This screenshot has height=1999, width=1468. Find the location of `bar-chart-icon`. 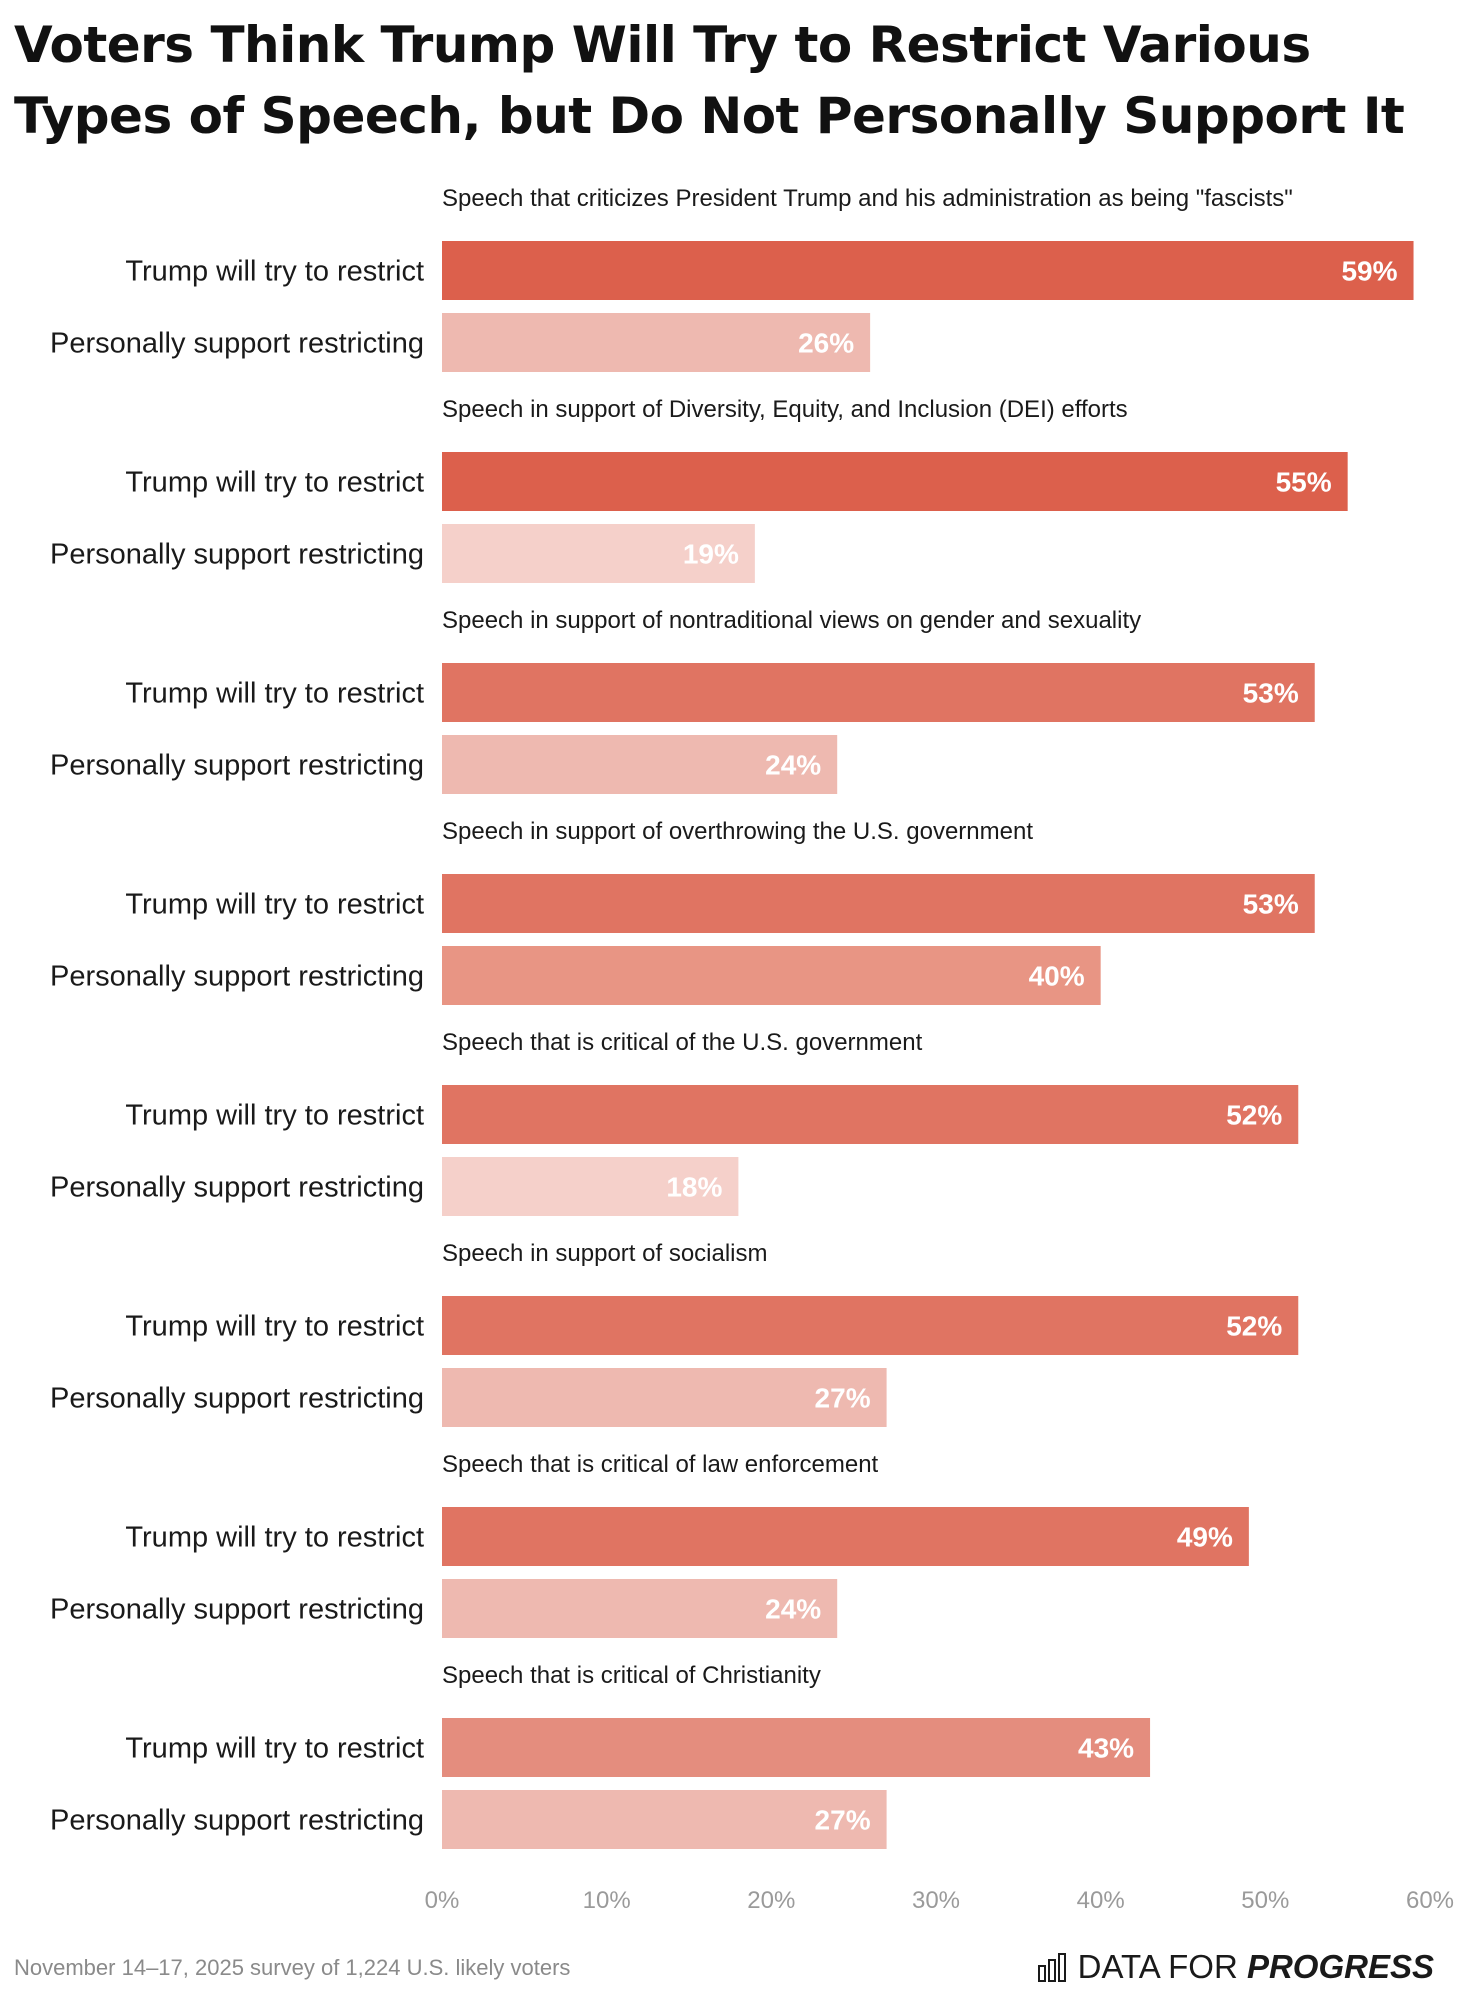

bar-chart-icon is located at coordinates (1051, 1967).